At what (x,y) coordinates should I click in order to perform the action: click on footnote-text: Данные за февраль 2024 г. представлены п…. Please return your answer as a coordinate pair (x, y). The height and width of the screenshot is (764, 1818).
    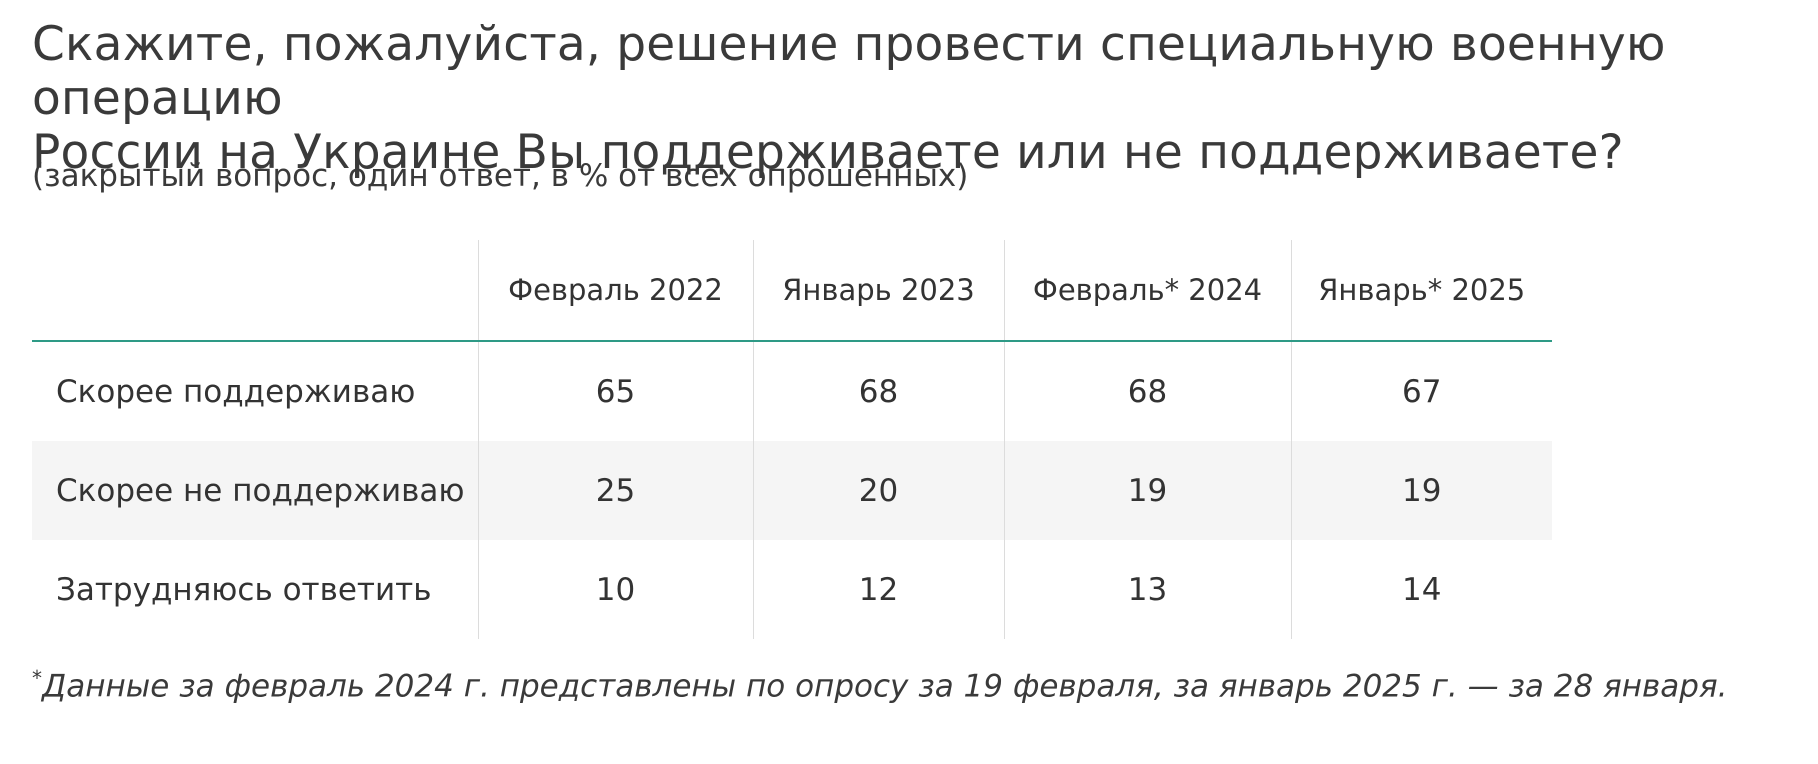
    Looking at the image, I should click on (885, 686).